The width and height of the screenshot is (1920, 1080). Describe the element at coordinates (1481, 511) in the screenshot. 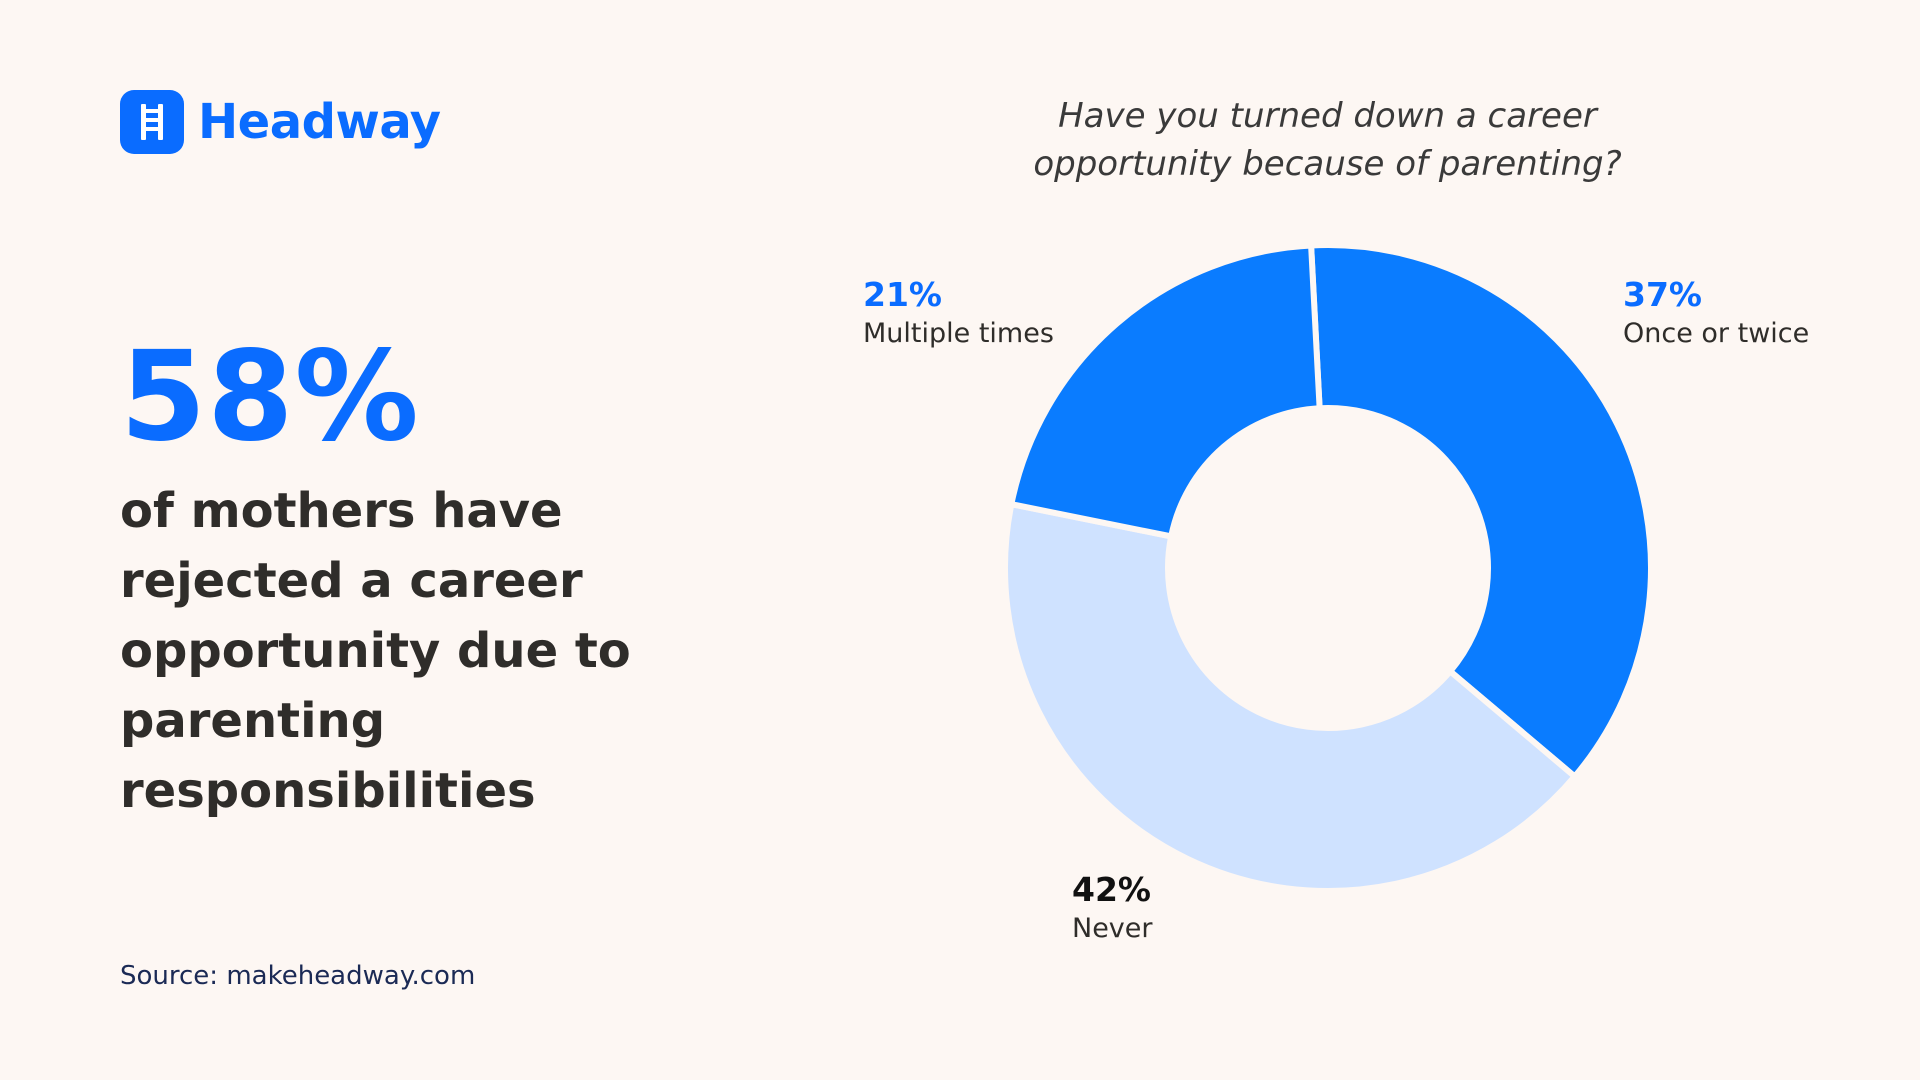

I see `donut-slice-once-or-twice` at that location.